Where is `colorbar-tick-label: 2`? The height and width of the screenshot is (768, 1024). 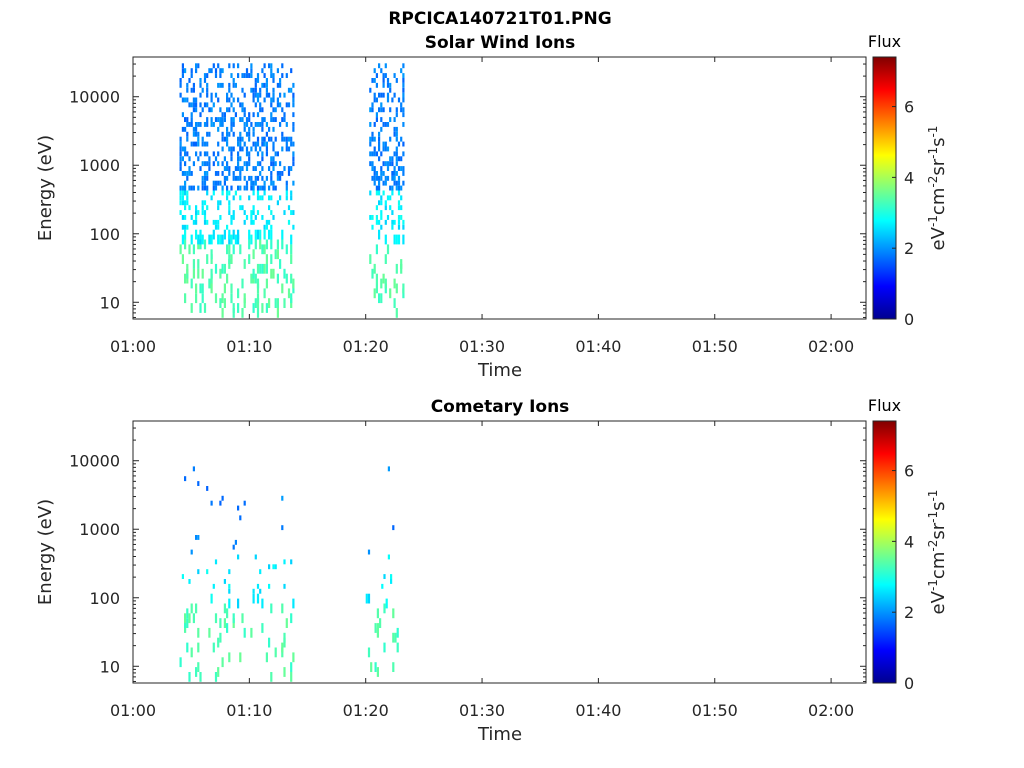
colorbar-tick-label: 2 is located at coordinates (909, 248).